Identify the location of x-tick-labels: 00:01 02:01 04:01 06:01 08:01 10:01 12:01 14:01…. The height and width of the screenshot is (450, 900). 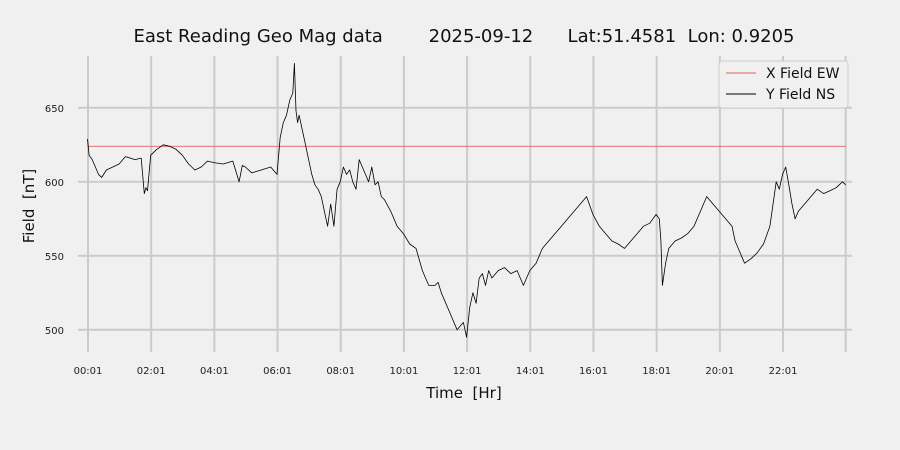
(436, 371).